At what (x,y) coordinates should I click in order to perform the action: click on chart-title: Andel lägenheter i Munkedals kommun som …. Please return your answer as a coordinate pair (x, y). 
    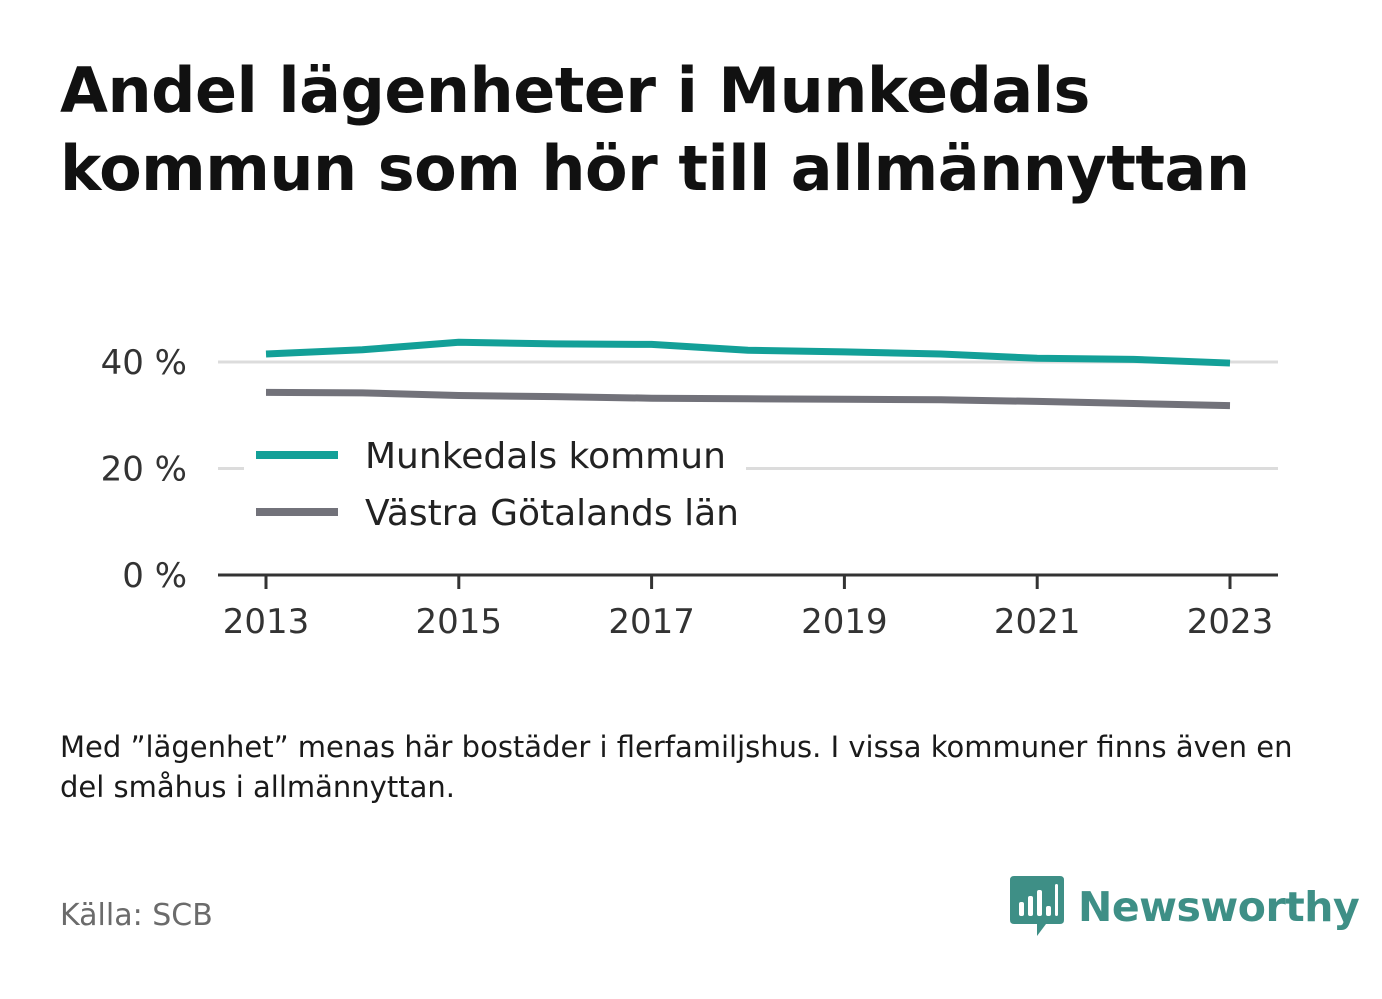
    Looking at the image, I should click on (655, 129).